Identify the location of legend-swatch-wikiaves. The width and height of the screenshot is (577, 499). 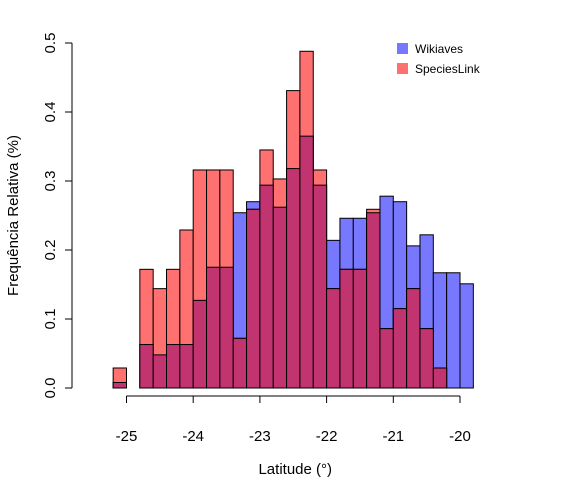
(402, 48).